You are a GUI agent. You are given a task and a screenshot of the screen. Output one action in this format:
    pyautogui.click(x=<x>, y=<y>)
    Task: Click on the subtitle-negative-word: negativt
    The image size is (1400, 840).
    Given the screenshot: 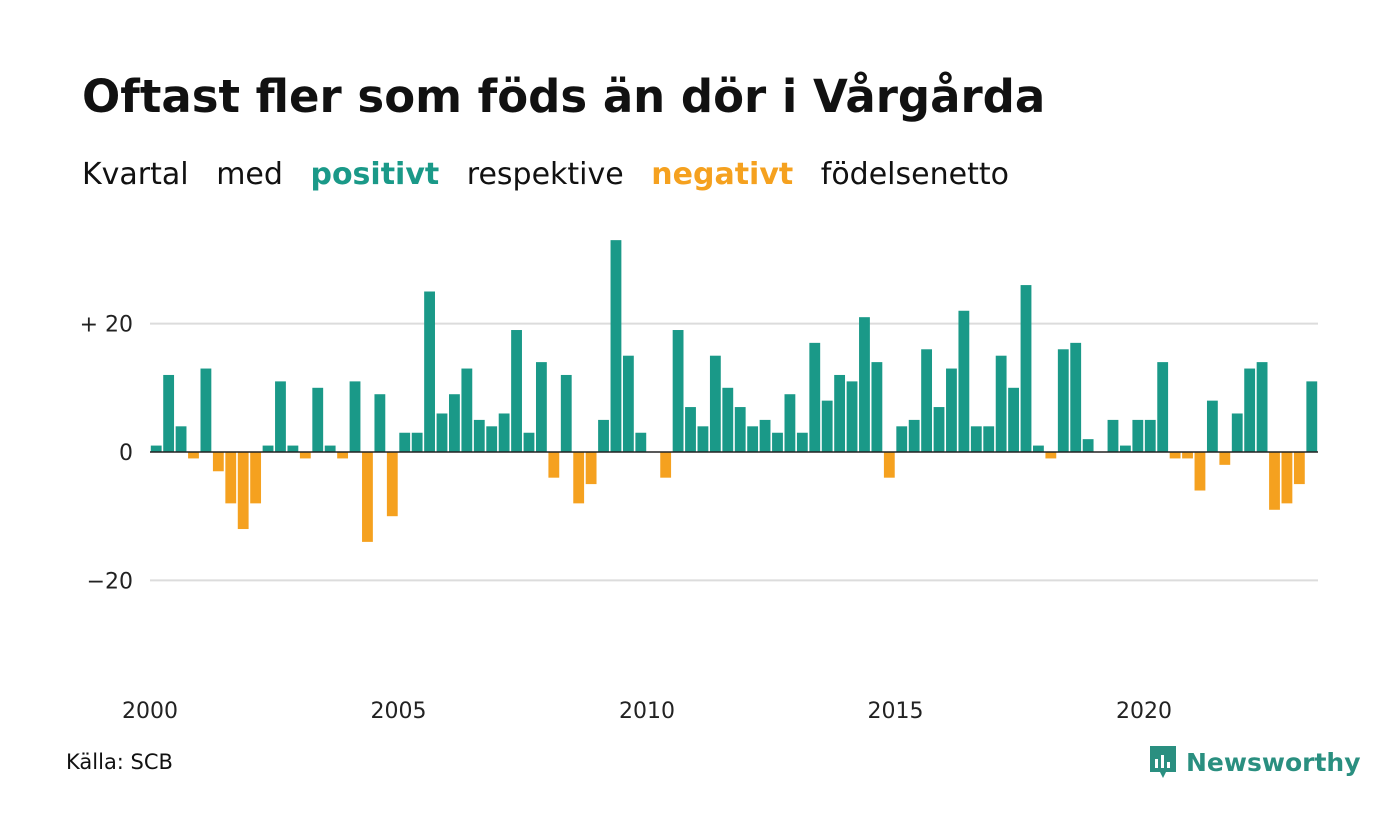 What is the action you would take?
    pyautogui.click(x=722, y=174)
    